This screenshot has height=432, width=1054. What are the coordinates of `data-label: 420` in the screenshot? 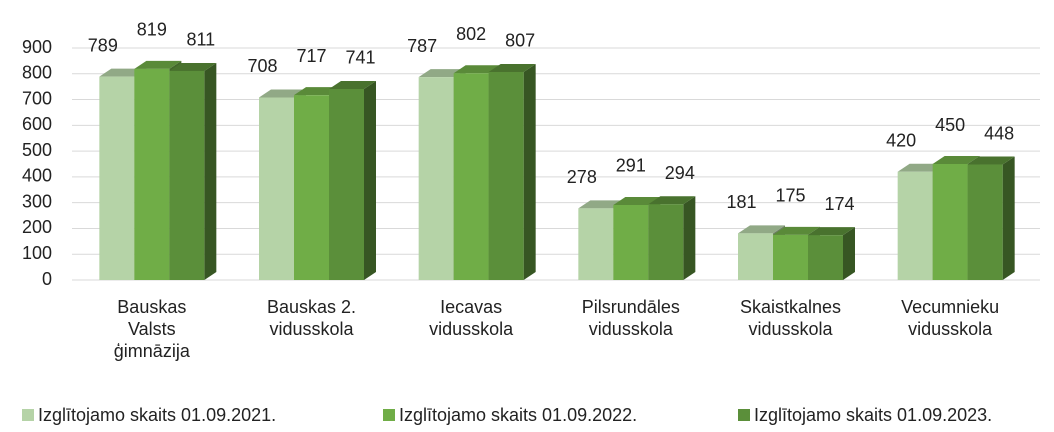 It's located at (901, 140).